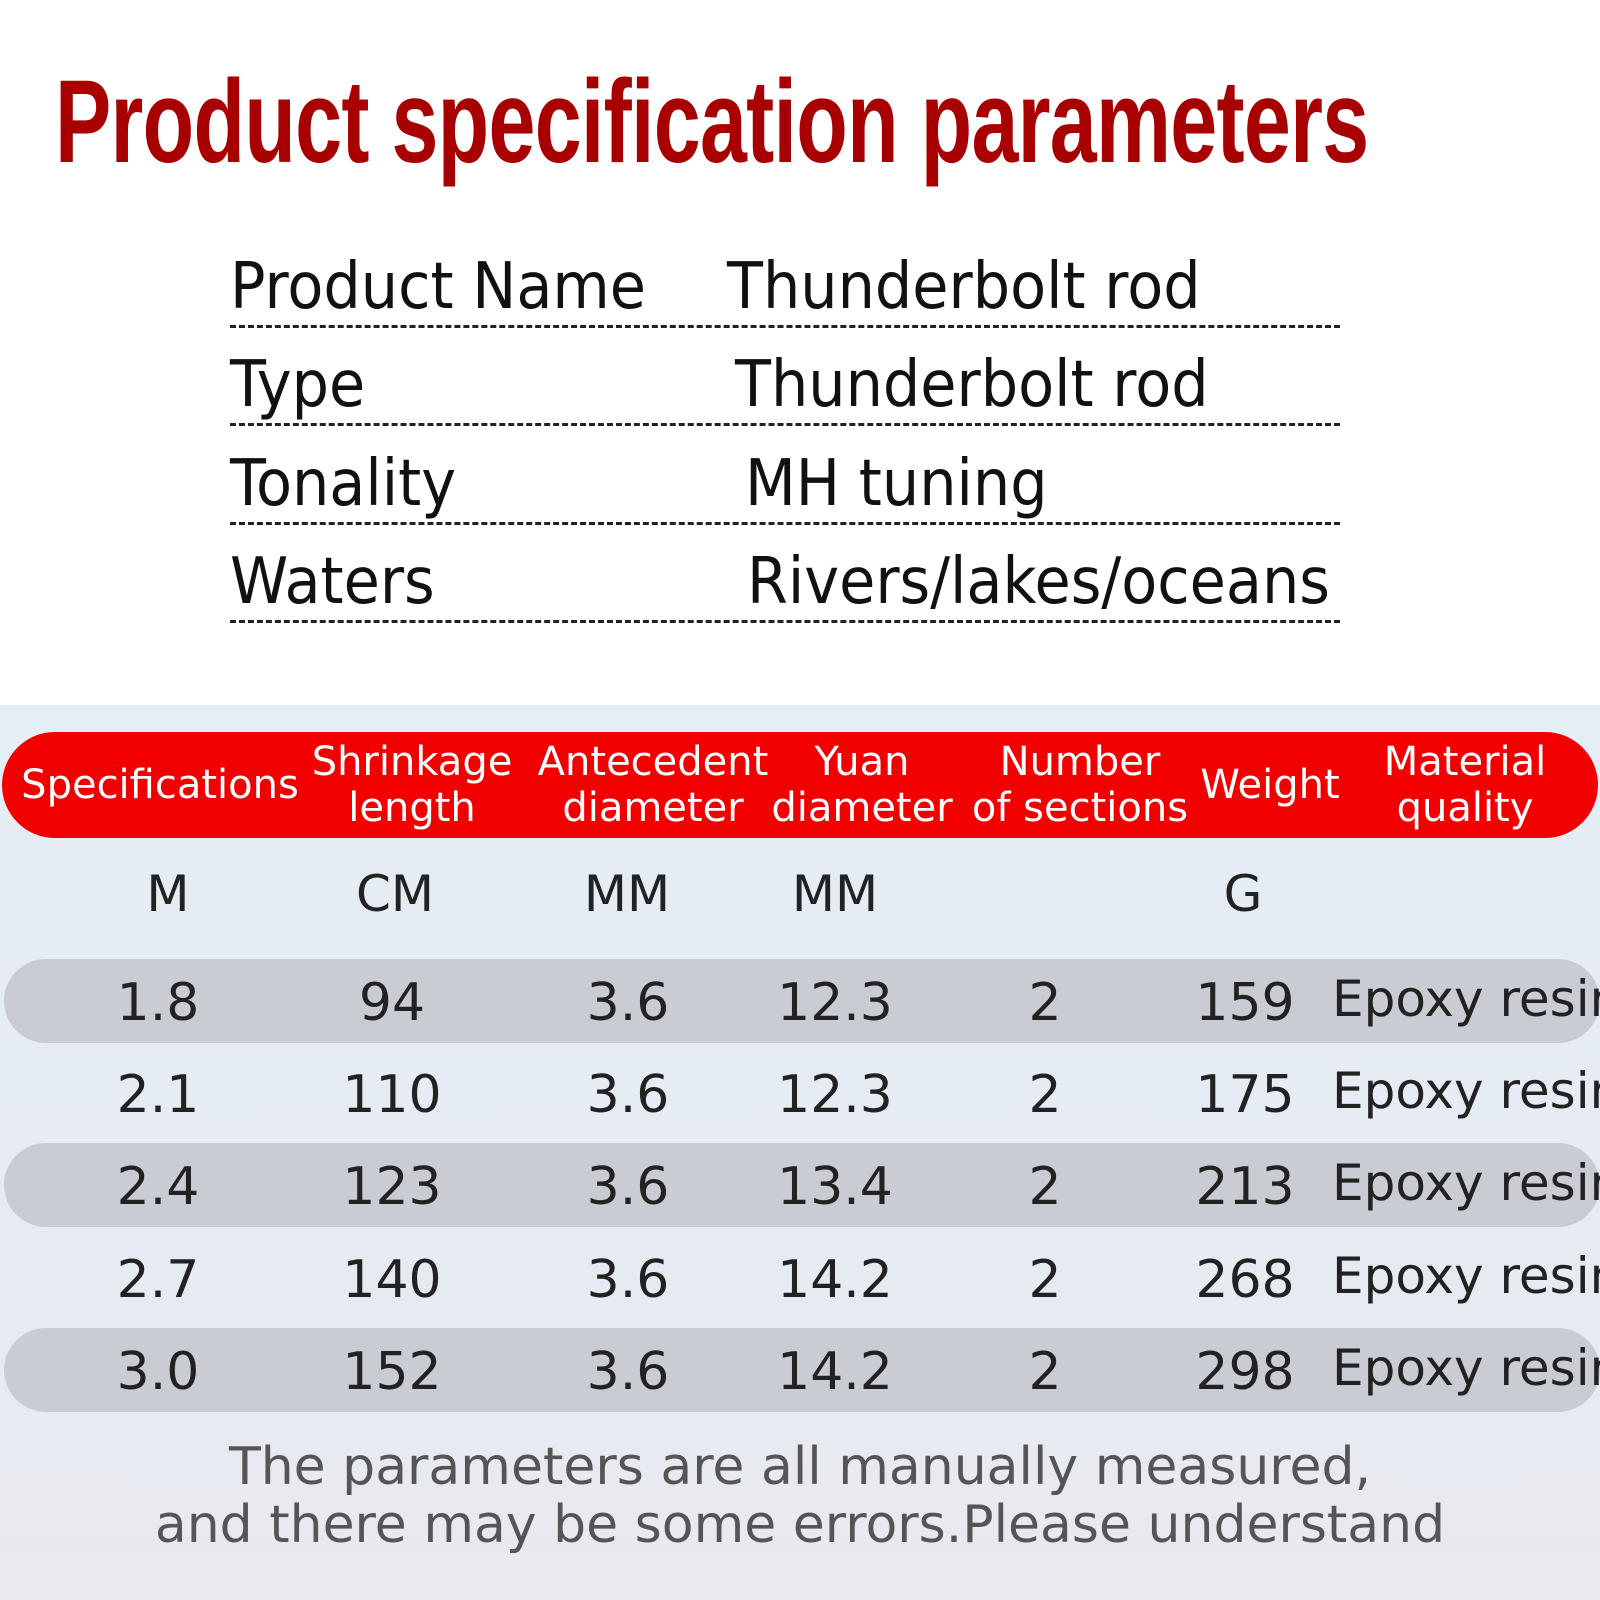 This screenshot has width=1600, height=1600. Describe the element at coordinates (158, 1095) in the screenshot. I see `table-cell: 2.1` at that location.